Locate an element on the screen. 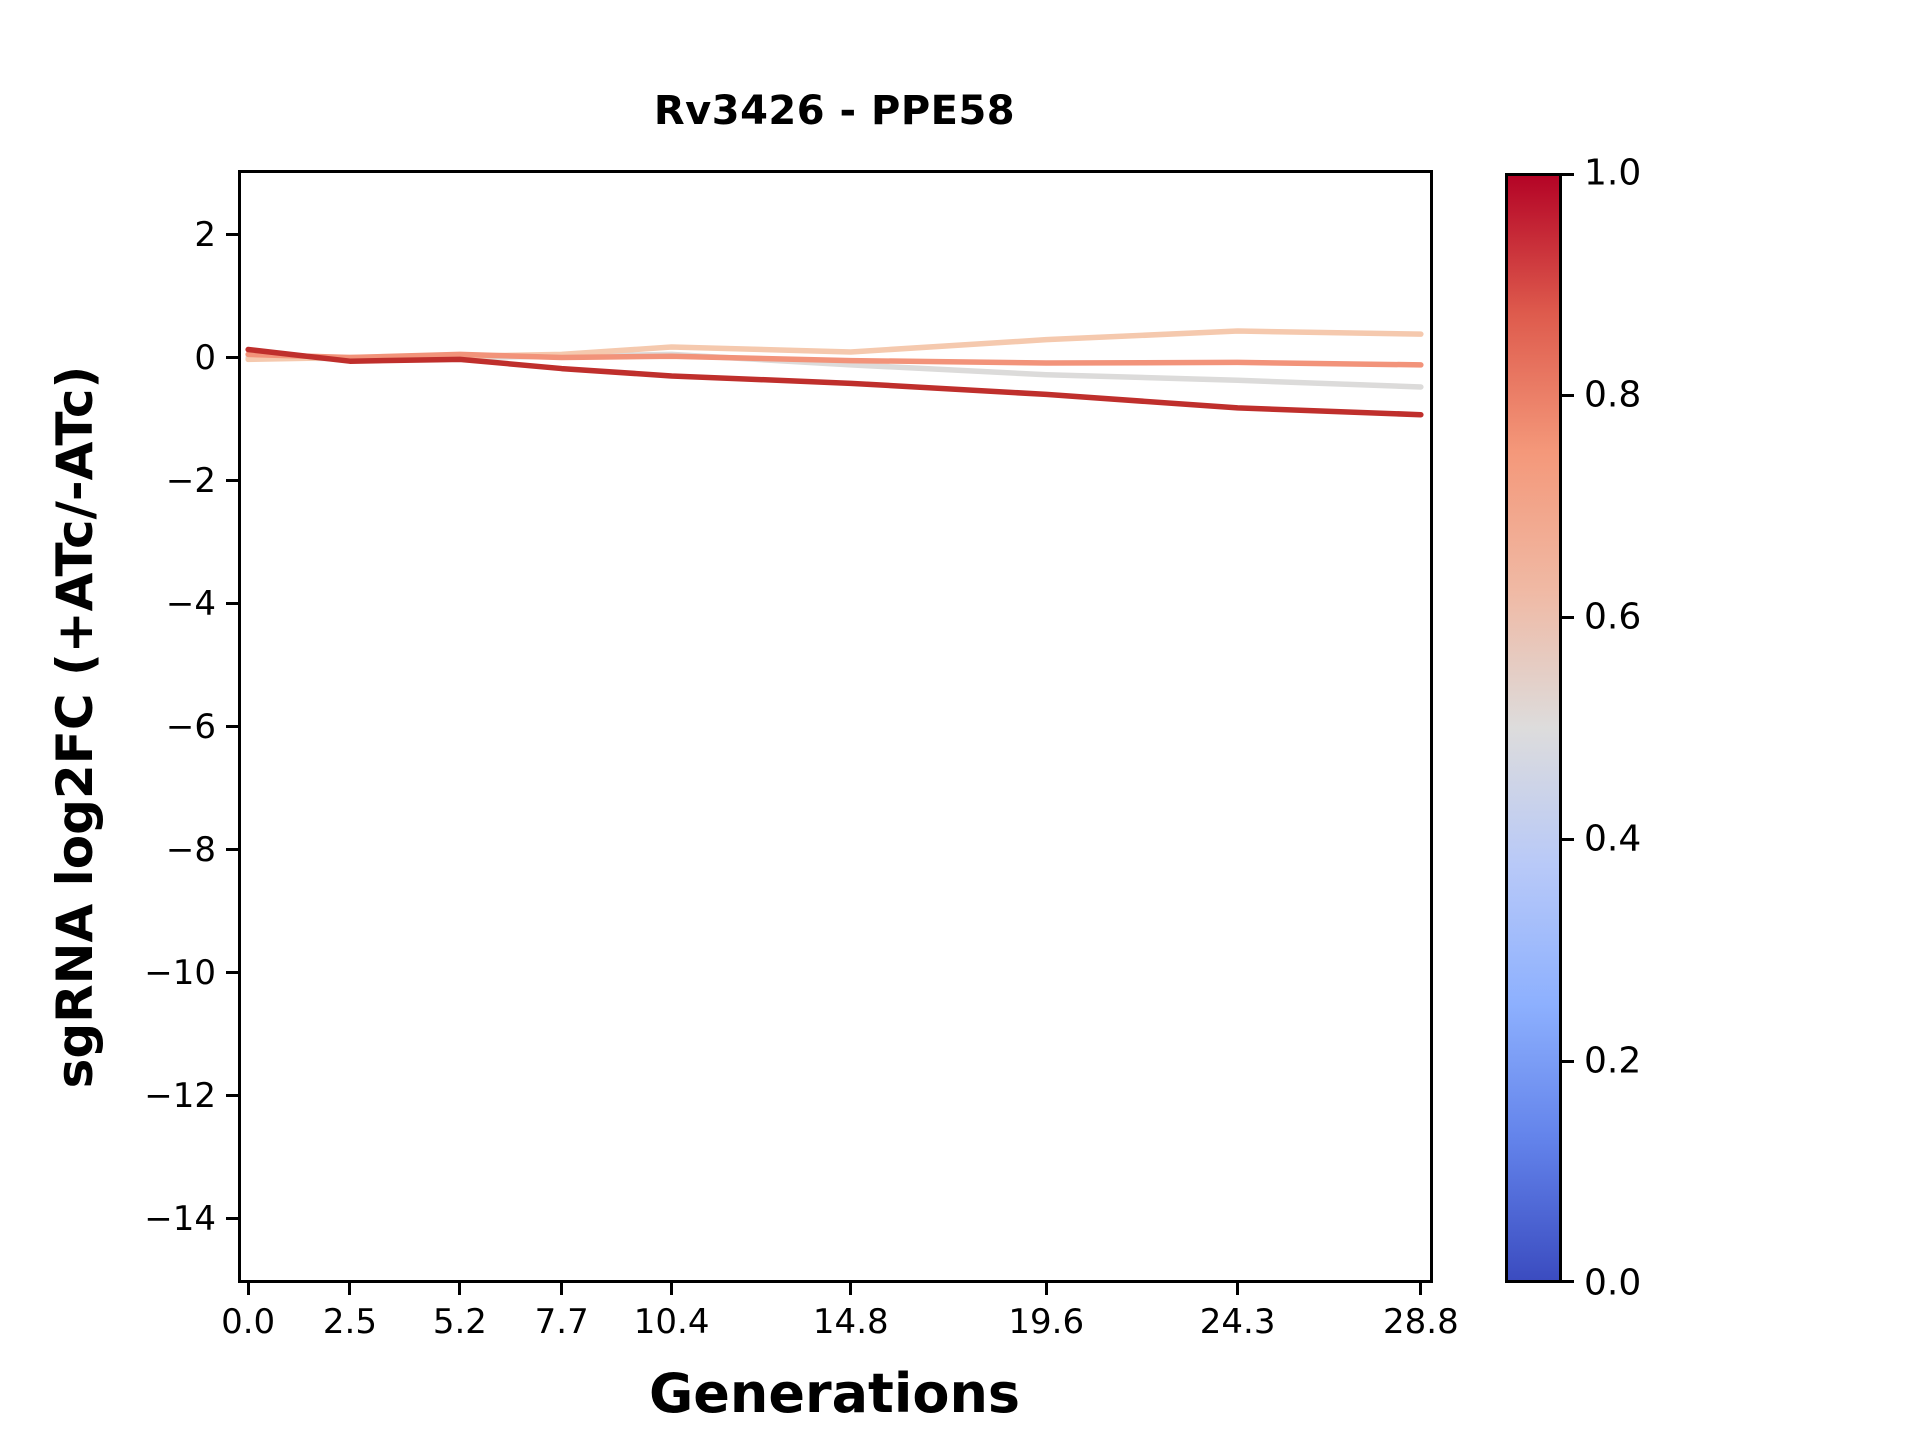 The width and height of the screenshot is (1920, 1440). y-tick-label: −14 is located at coordinates (180, 1218).